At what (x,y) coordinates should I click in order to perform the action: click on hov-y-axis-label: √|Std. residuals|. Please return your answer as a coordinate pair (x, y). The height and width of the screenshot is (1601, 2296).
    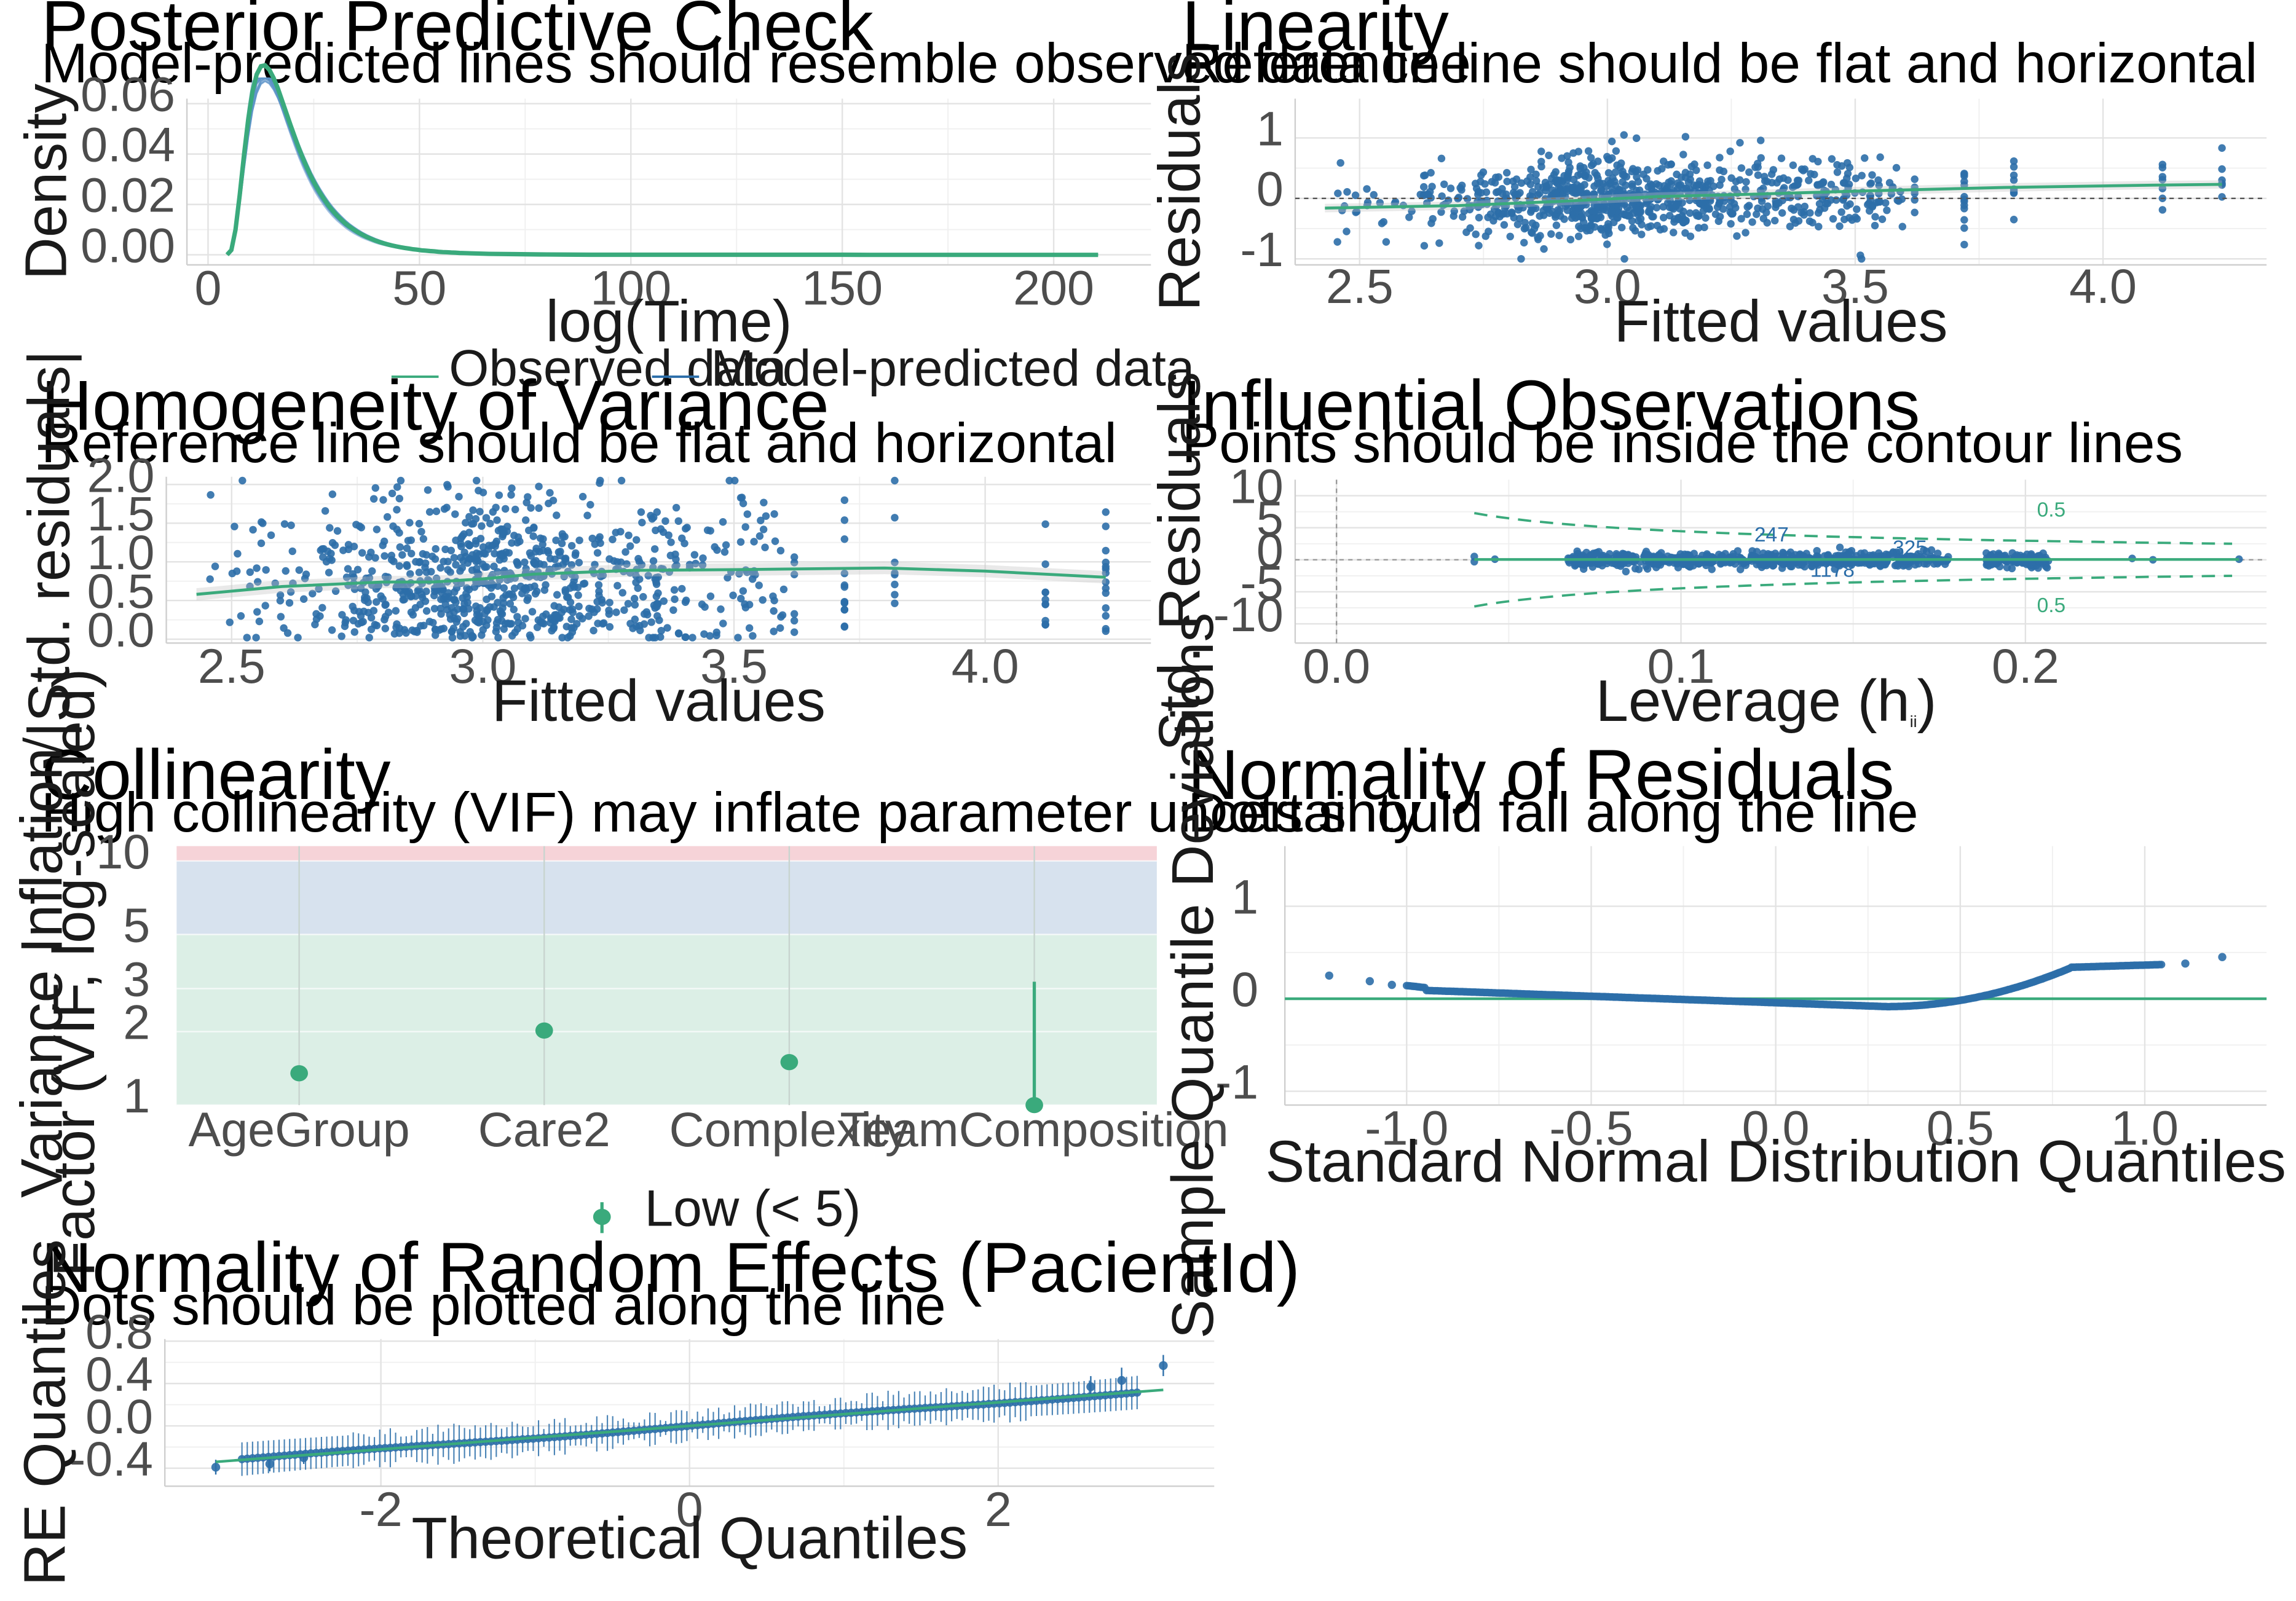
    Looking at the image, I should click on (50, 560).